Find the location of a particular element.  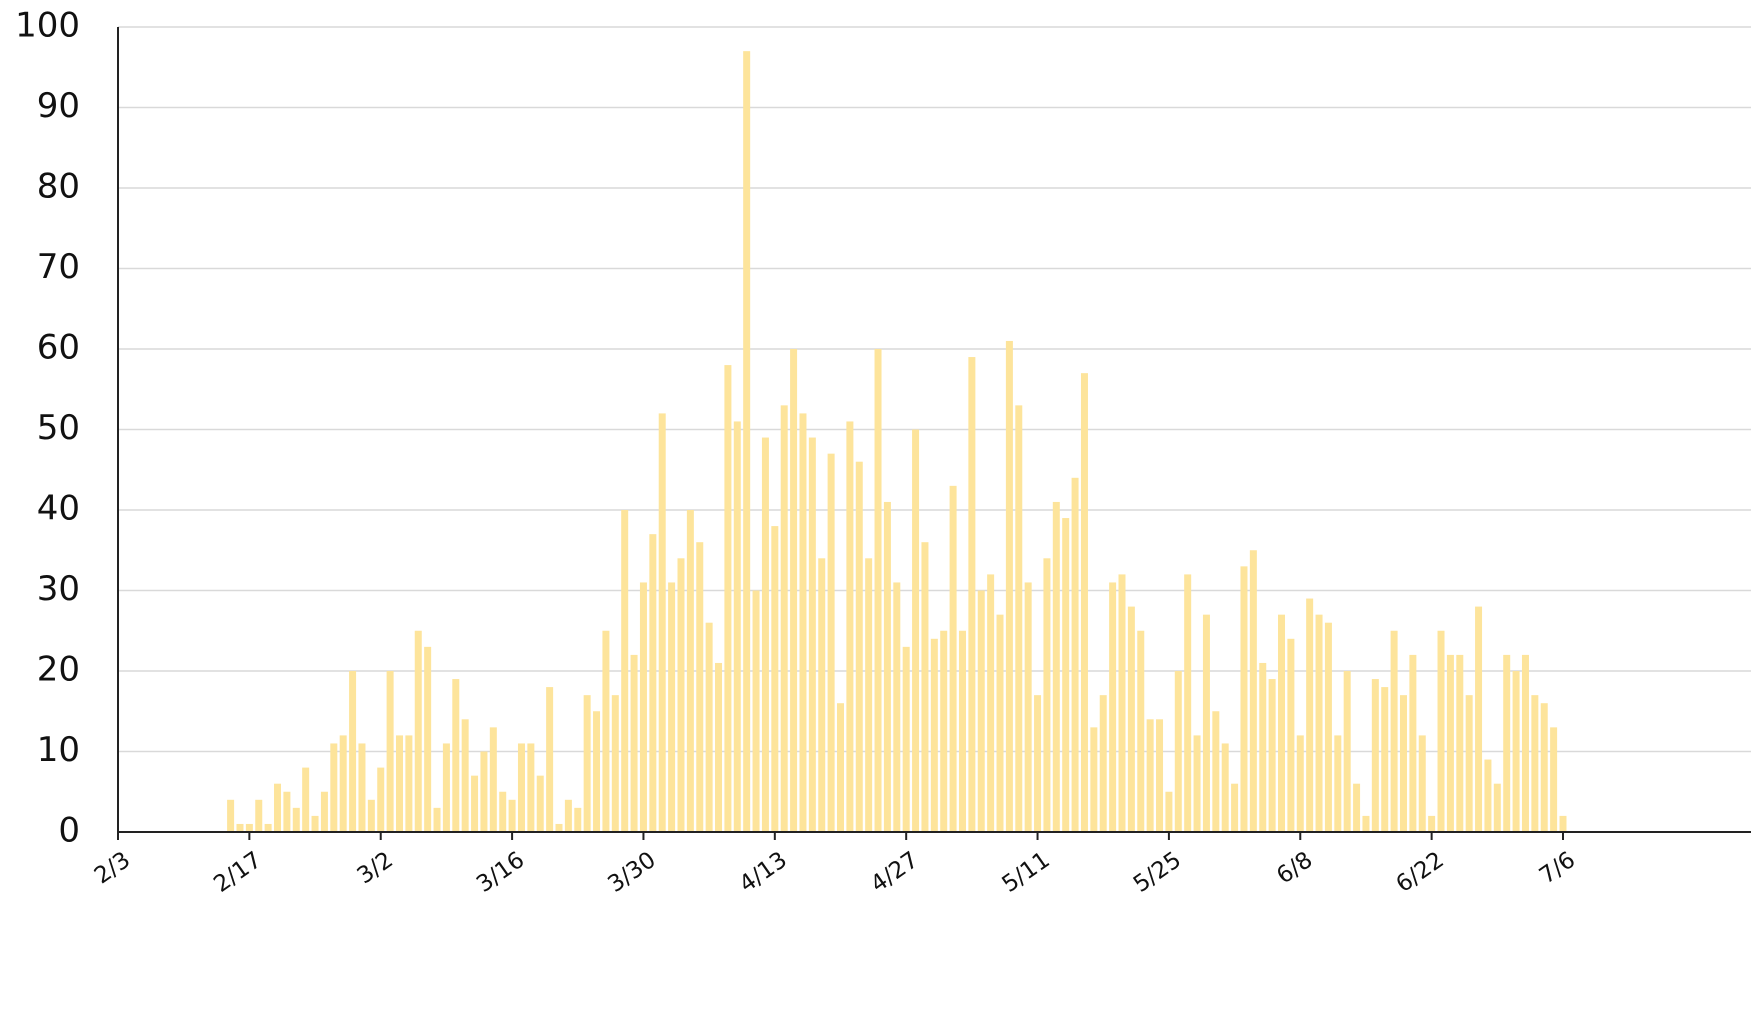

x-tick-label: 4/27 is located at coordinates (894, 872).